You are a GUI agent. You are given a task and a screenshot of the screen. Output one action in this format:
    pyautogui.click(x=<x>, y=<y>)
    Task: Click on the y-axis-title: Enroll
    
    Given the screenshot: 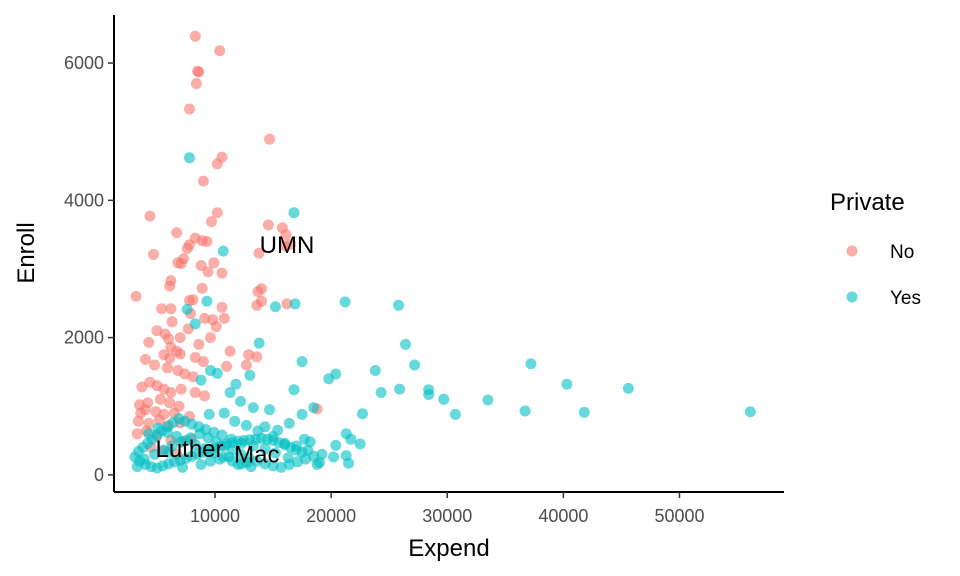 What is the action you would take?
    pyautogui.click(x=26, y=252)
    